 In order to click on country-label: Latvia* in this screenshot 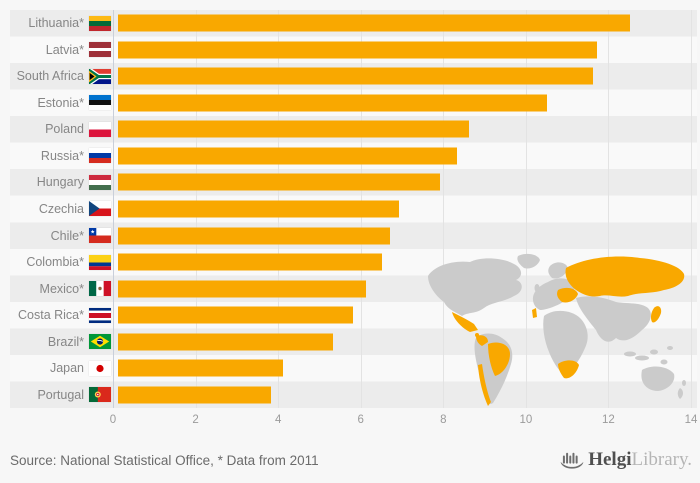, I will do `click(64, 49)`.